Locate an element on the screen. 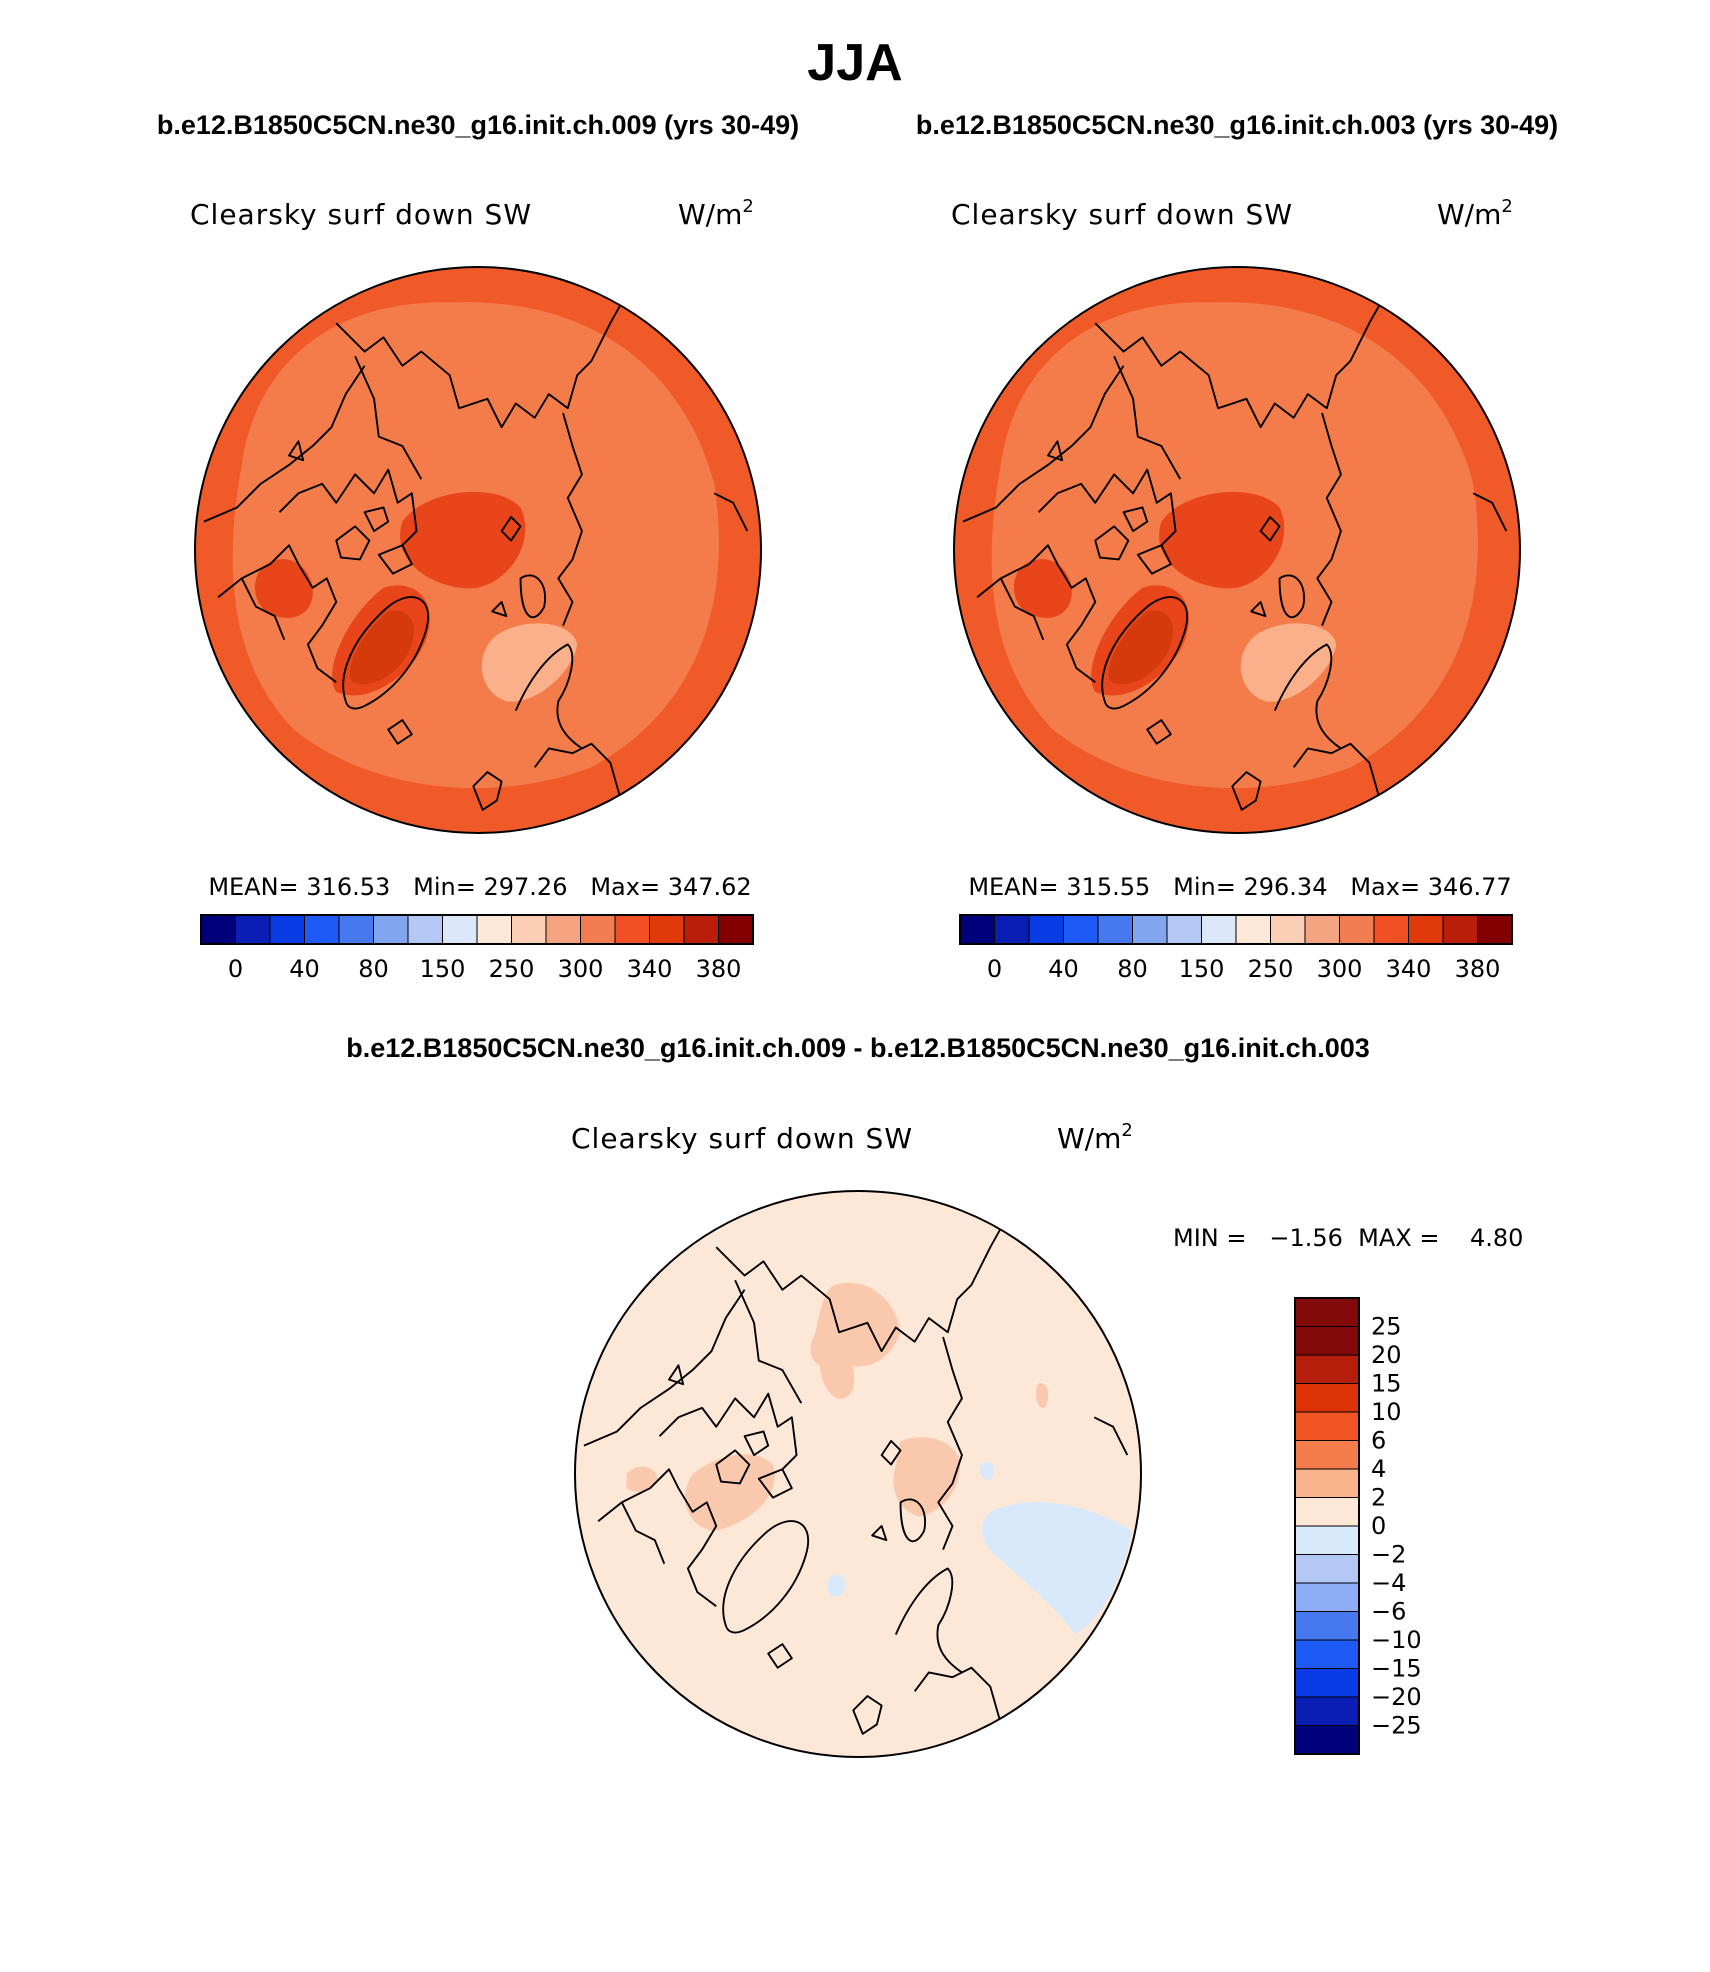  panel-a-map is located at coordinates (478, 550).